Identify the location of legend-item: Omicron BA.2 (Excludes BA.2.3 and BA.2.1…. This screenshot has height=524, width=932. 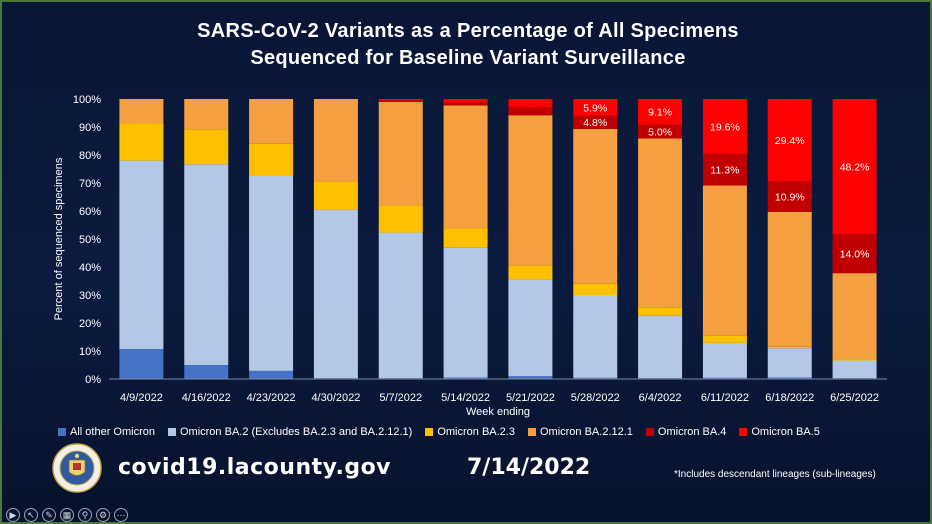
(290, 432).